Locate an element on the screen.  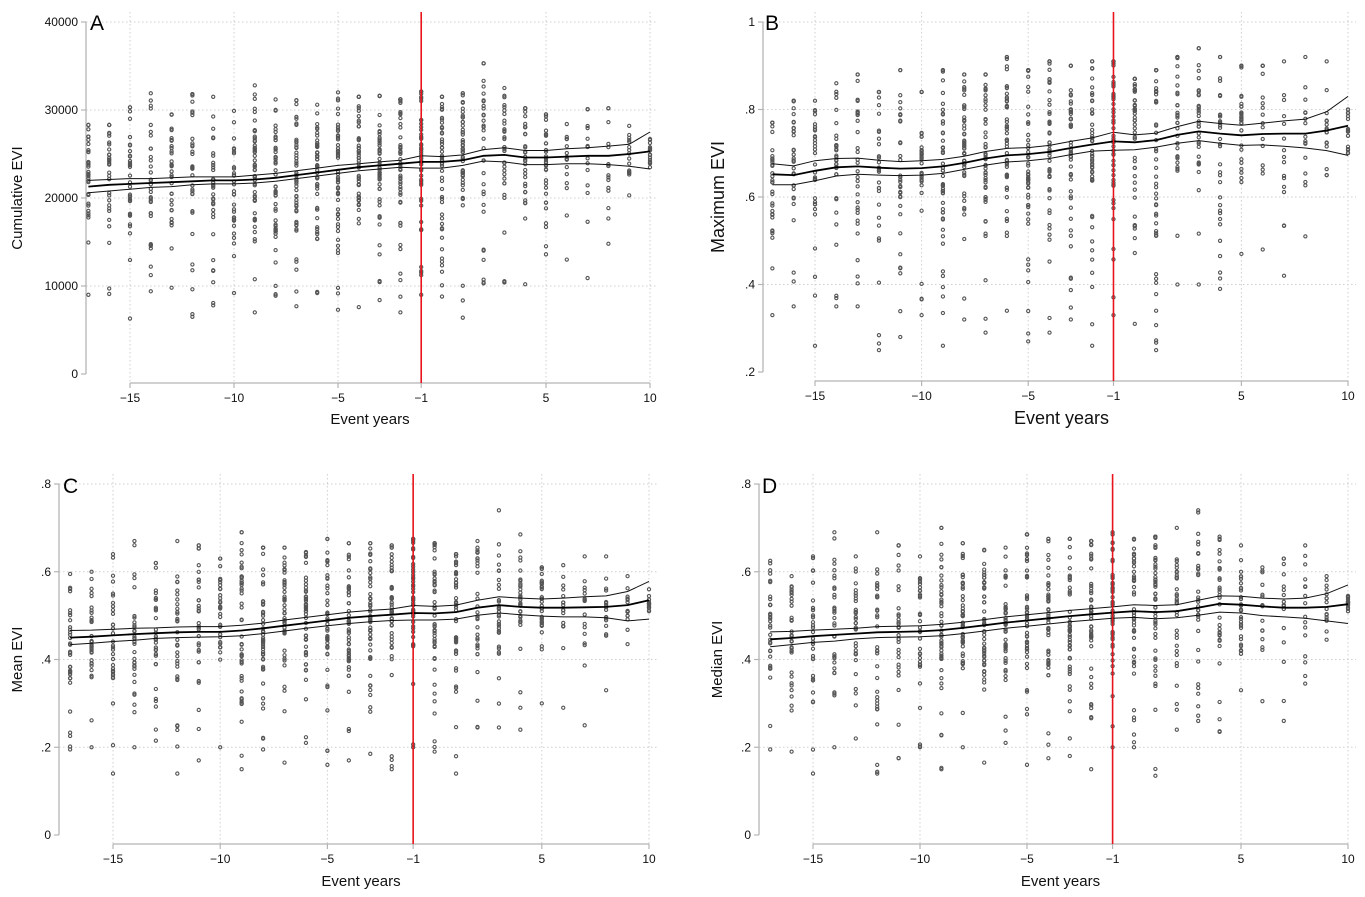
fit-line is located at coordinates (369, 169).